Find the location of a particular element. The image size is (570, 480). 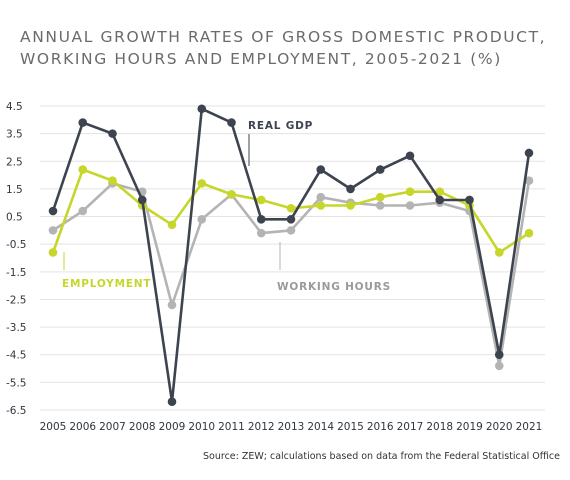

x-tick-label: 2019 is located at coordinates (469, 427).